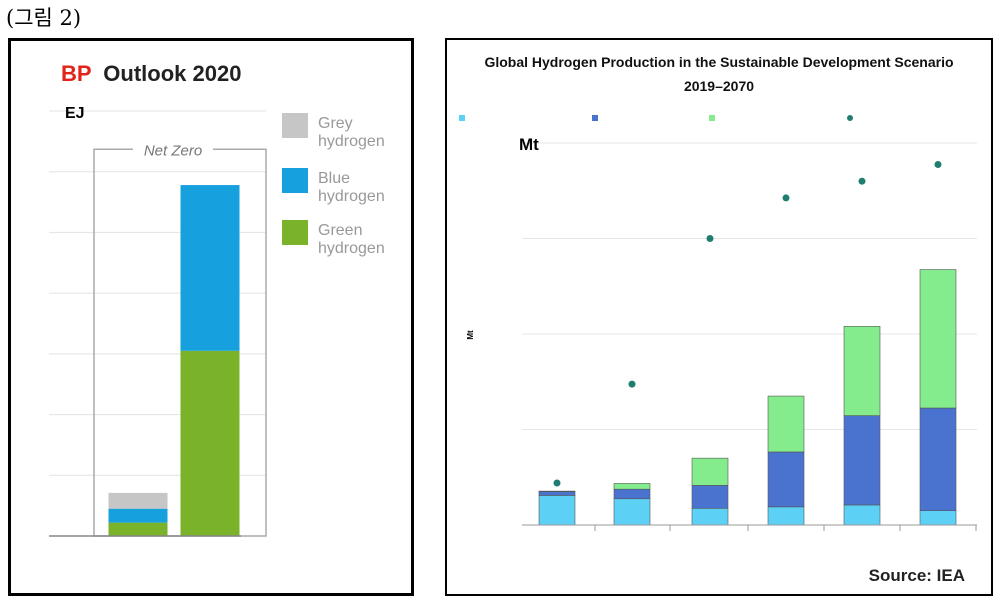 The width and height of the screenshot is (1000, 601). Describe the element at coordinates (786, 516) in the screenshot. I see `iea-bar-2050-s0` at that location.